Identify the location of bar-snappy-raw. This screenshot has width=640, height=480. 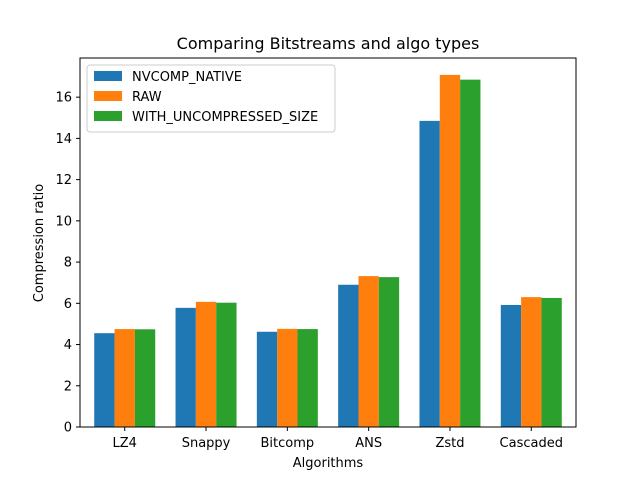
(206, 364).